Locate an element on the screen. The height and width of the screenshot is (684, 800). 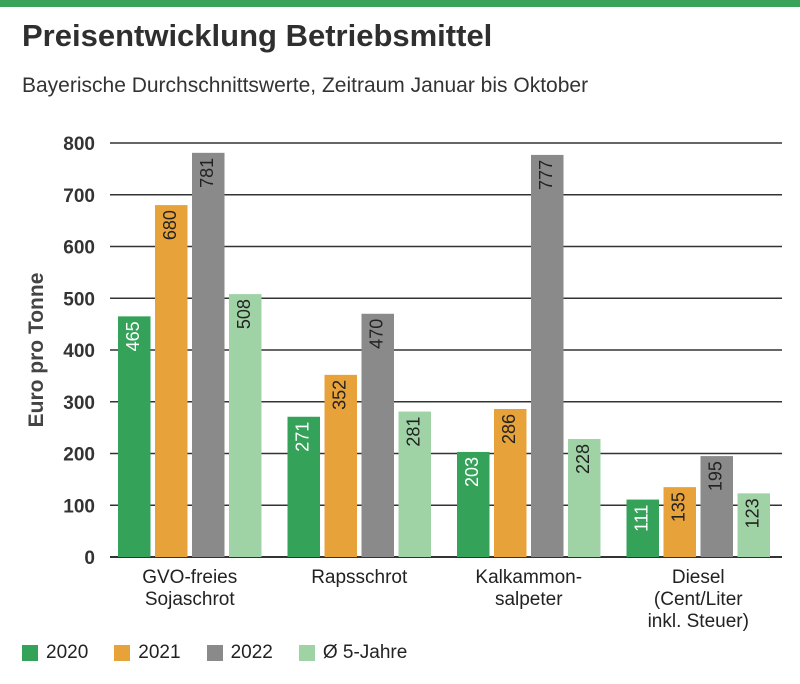
bar-value-label: 135 is located at coordinates (679, 507).